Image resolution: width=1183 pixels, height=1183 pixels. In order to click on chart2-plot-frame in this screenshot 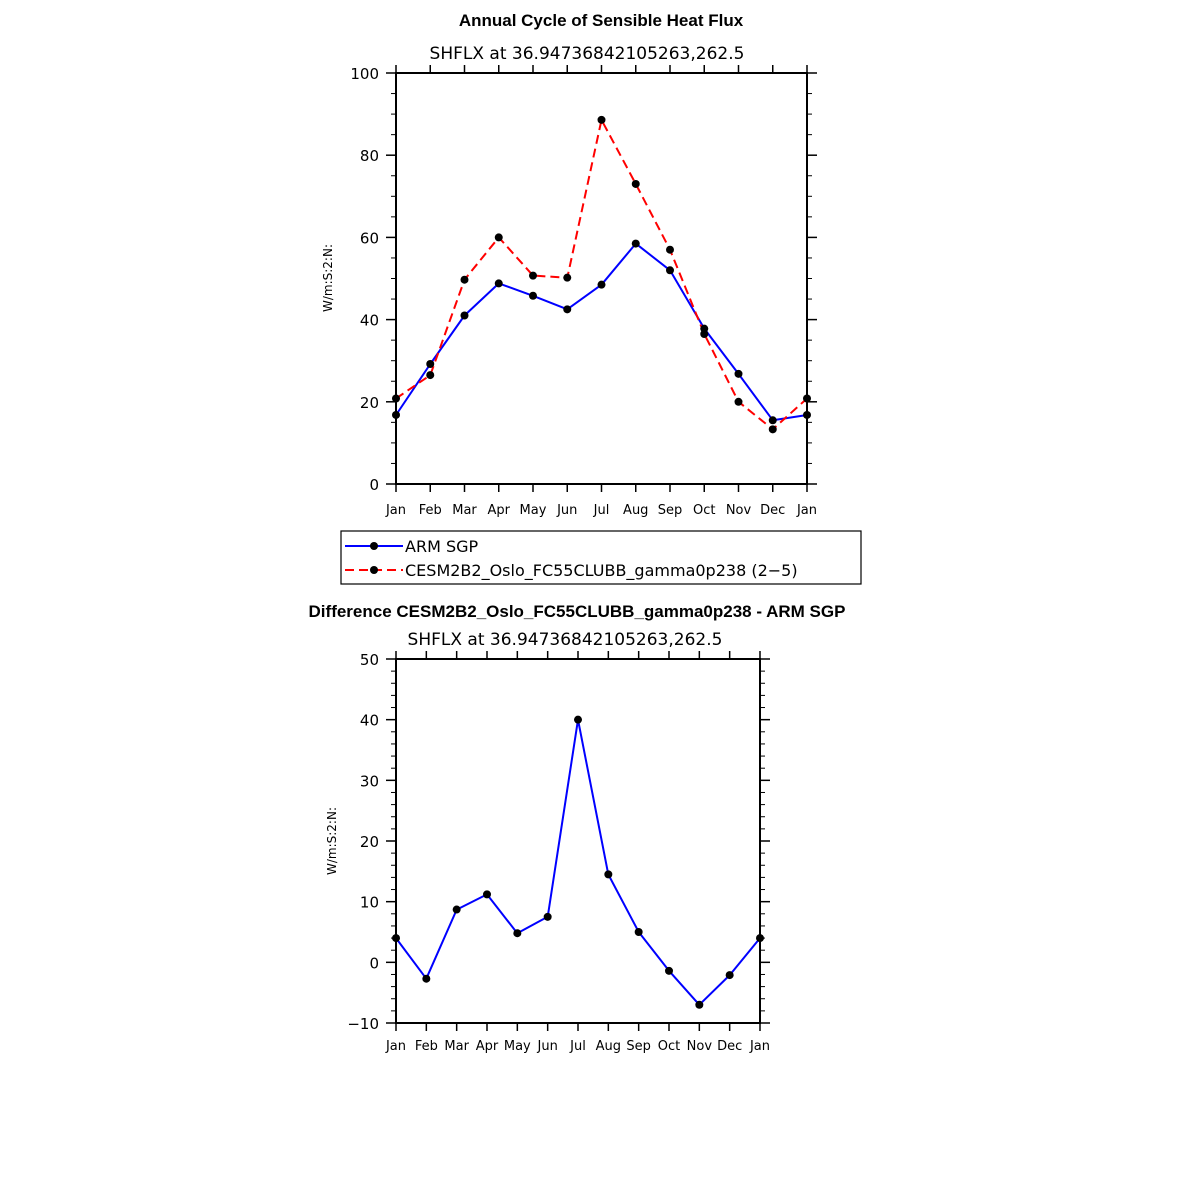, I will do `click(578, 841)`.